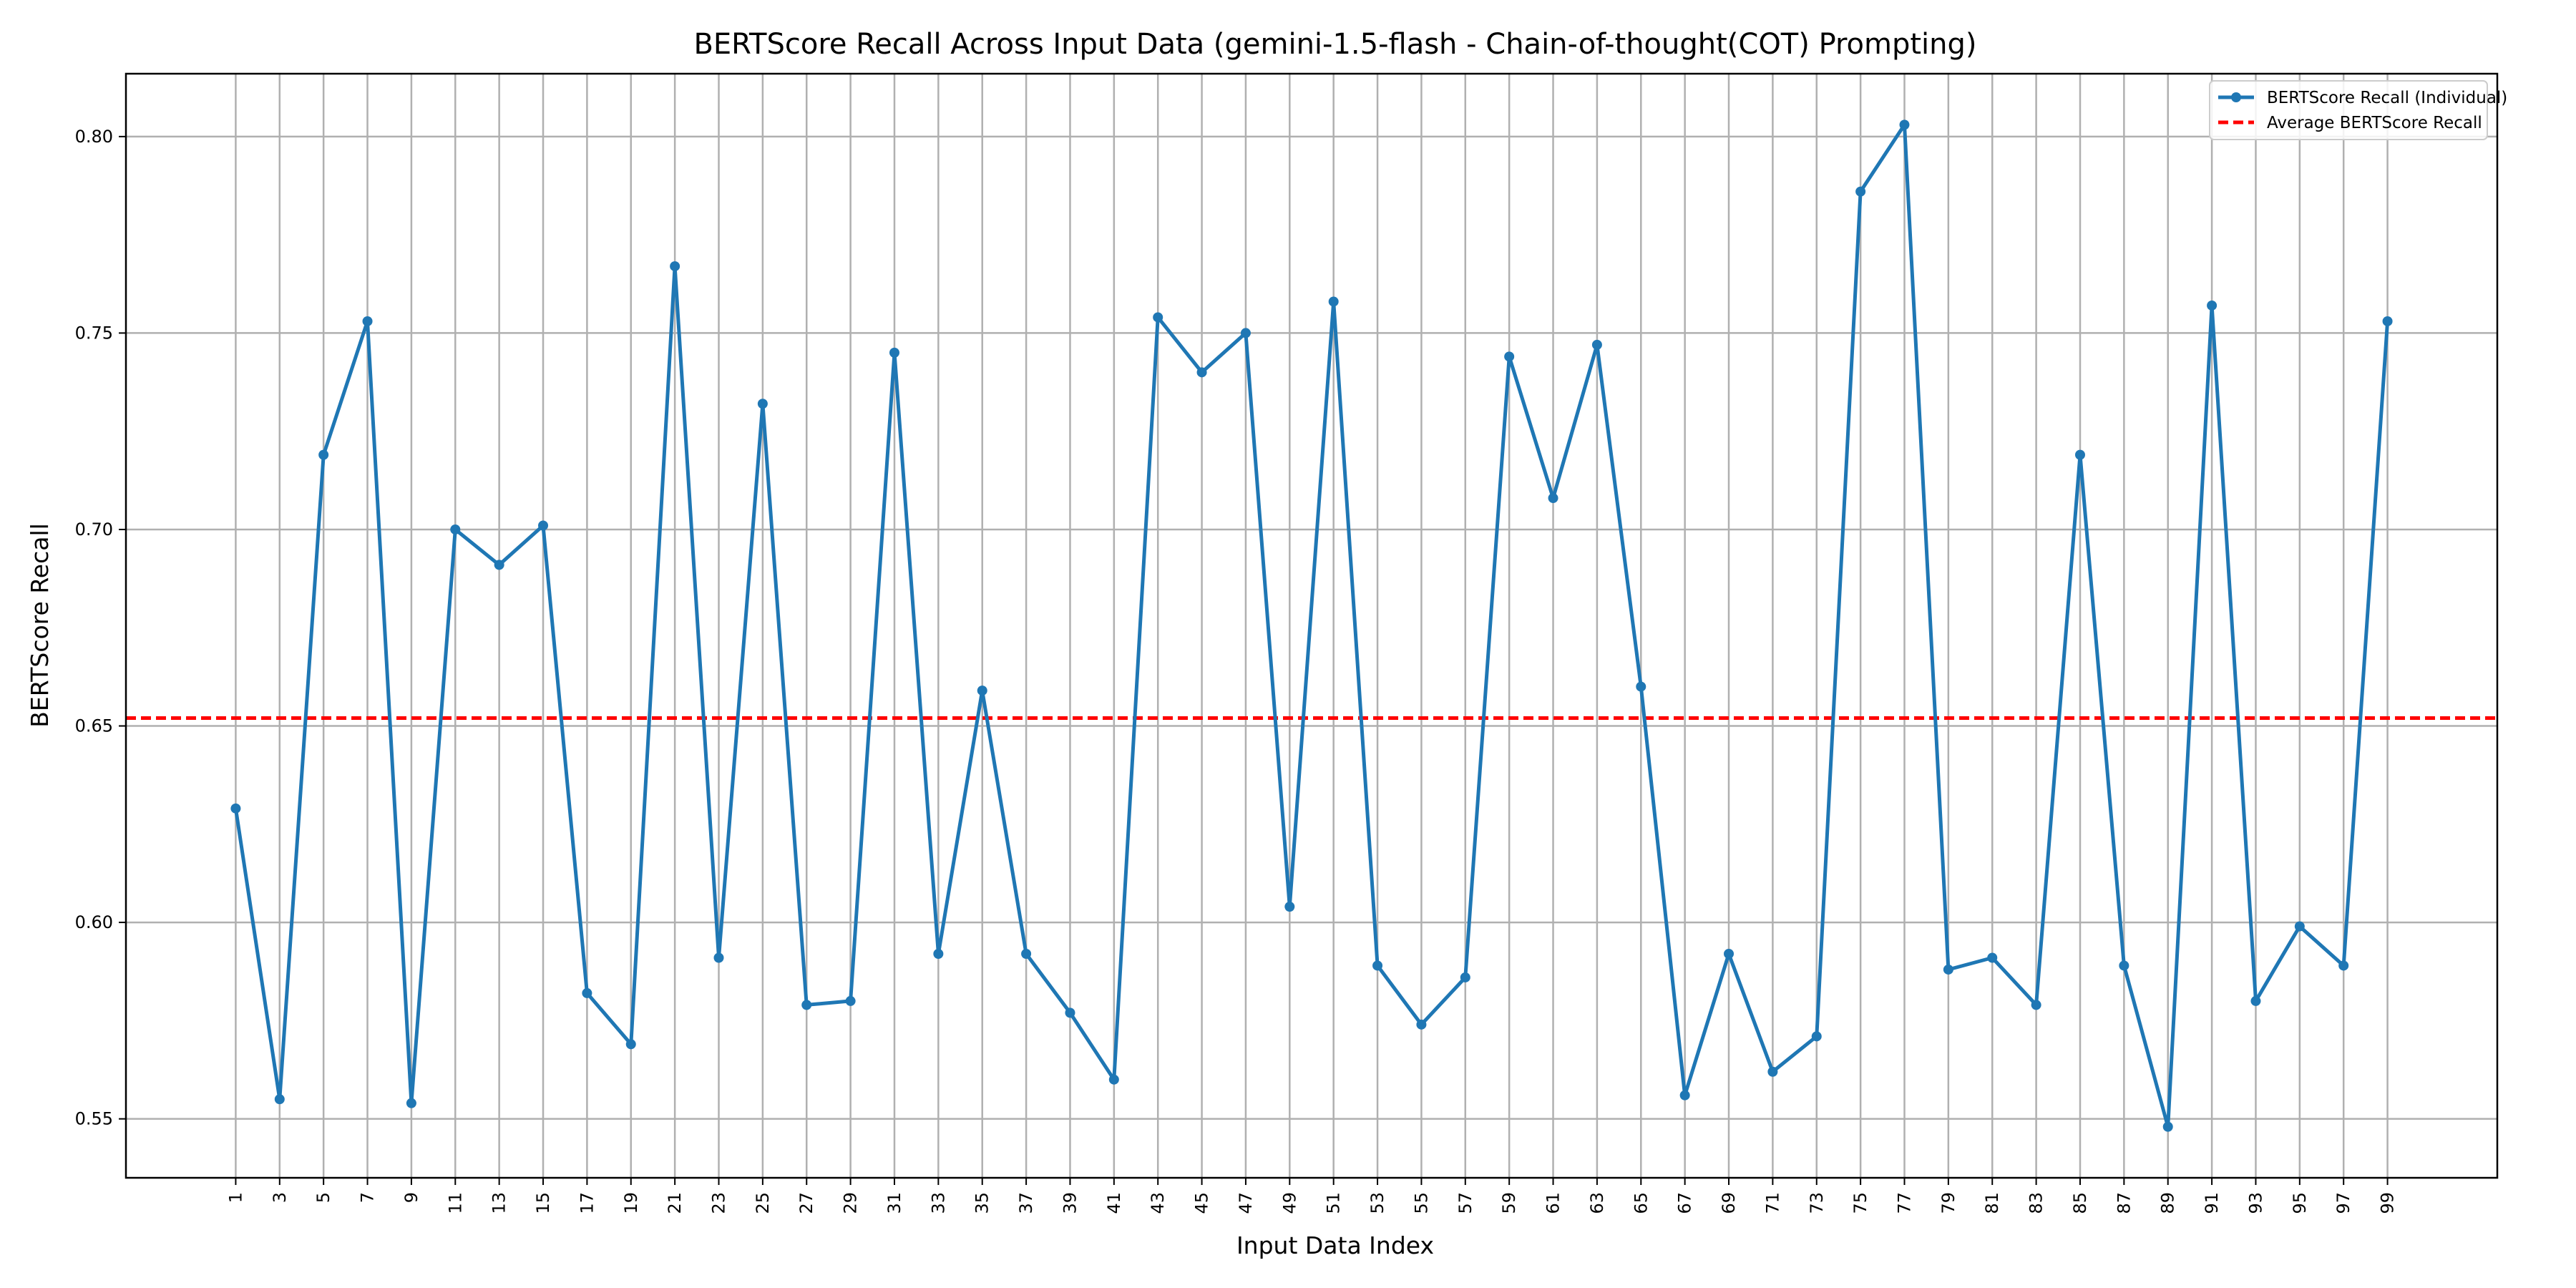  I want to click on x-tick-label: 39, so click(1070, 1203).